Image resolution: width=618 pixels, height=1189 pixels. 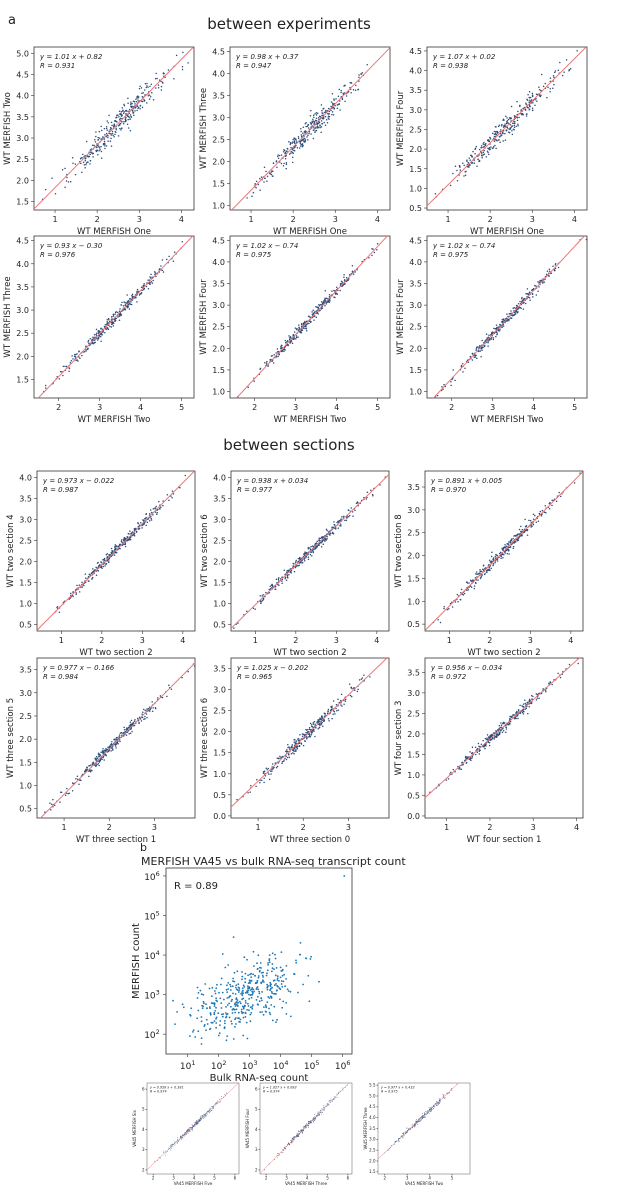 I want to click on y-tick-label: 1.5, so click(x=218, y=184).